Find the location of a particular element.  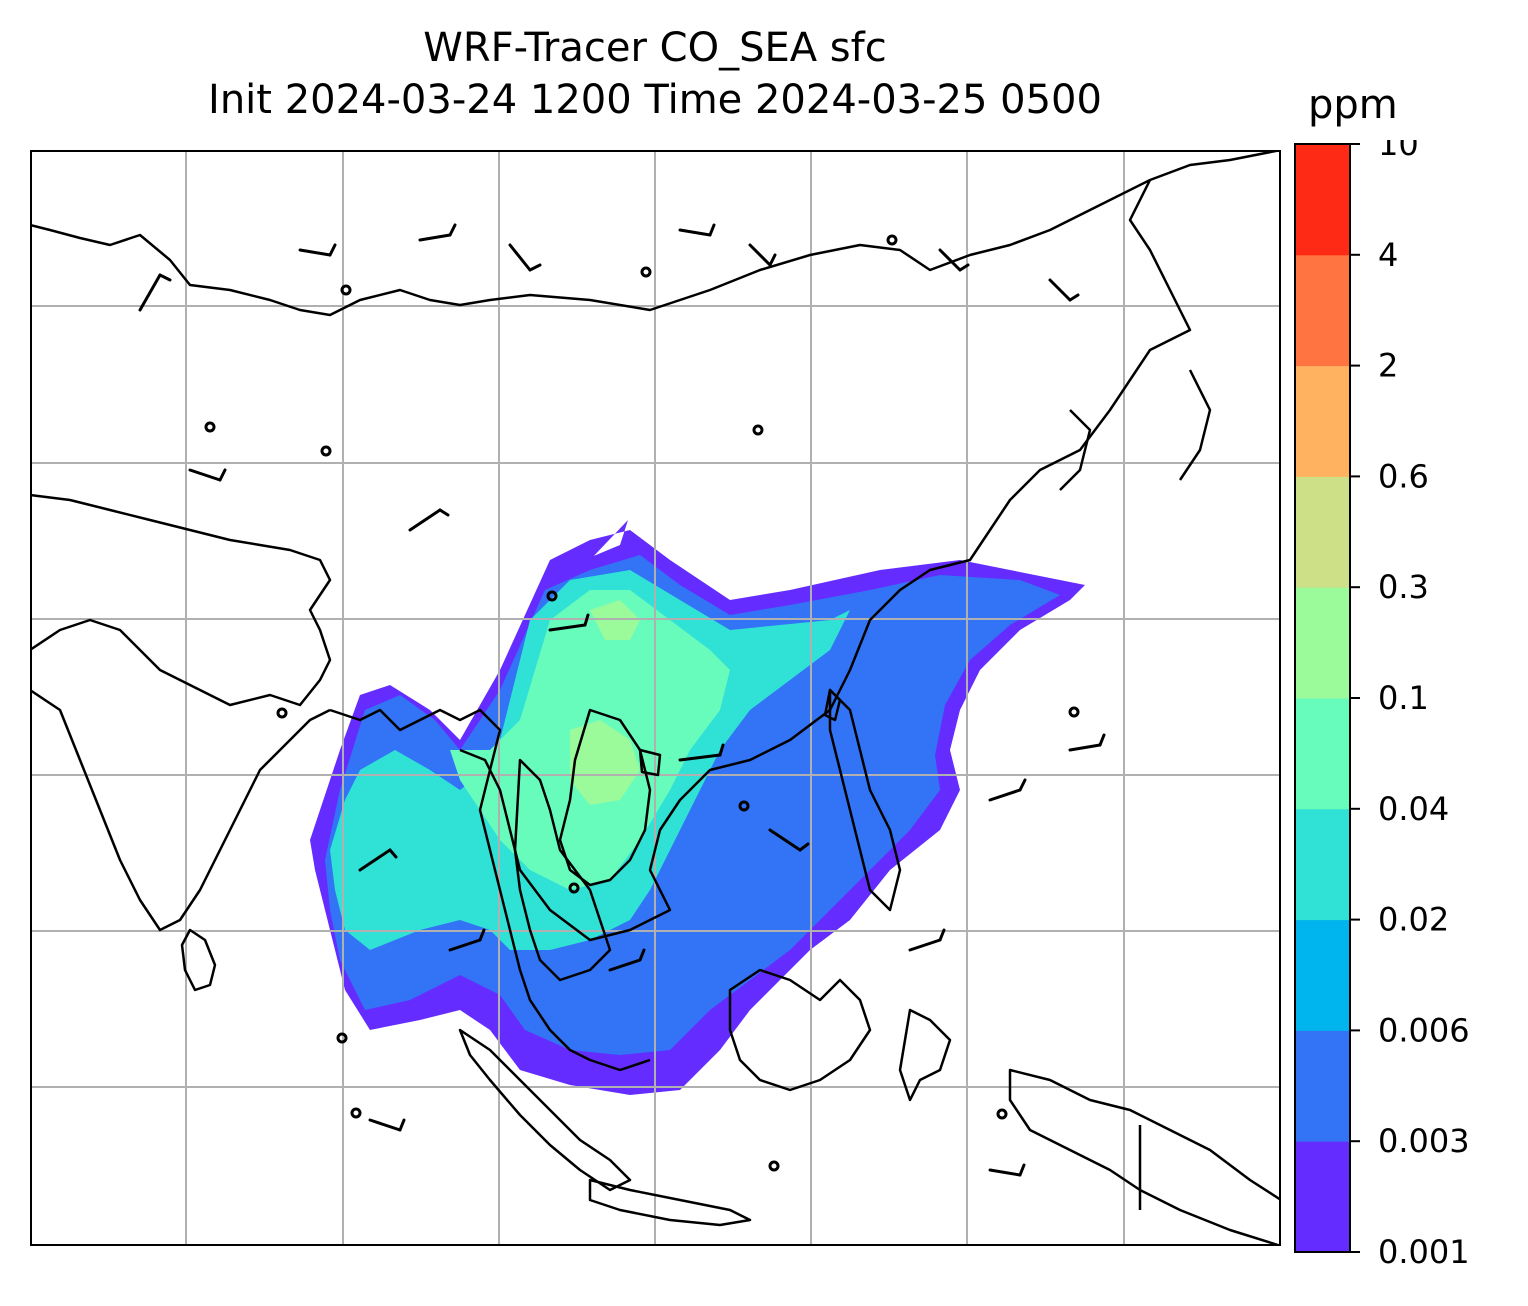

colorbar-tick-label: 2 is located at coordinates (1388, 366).